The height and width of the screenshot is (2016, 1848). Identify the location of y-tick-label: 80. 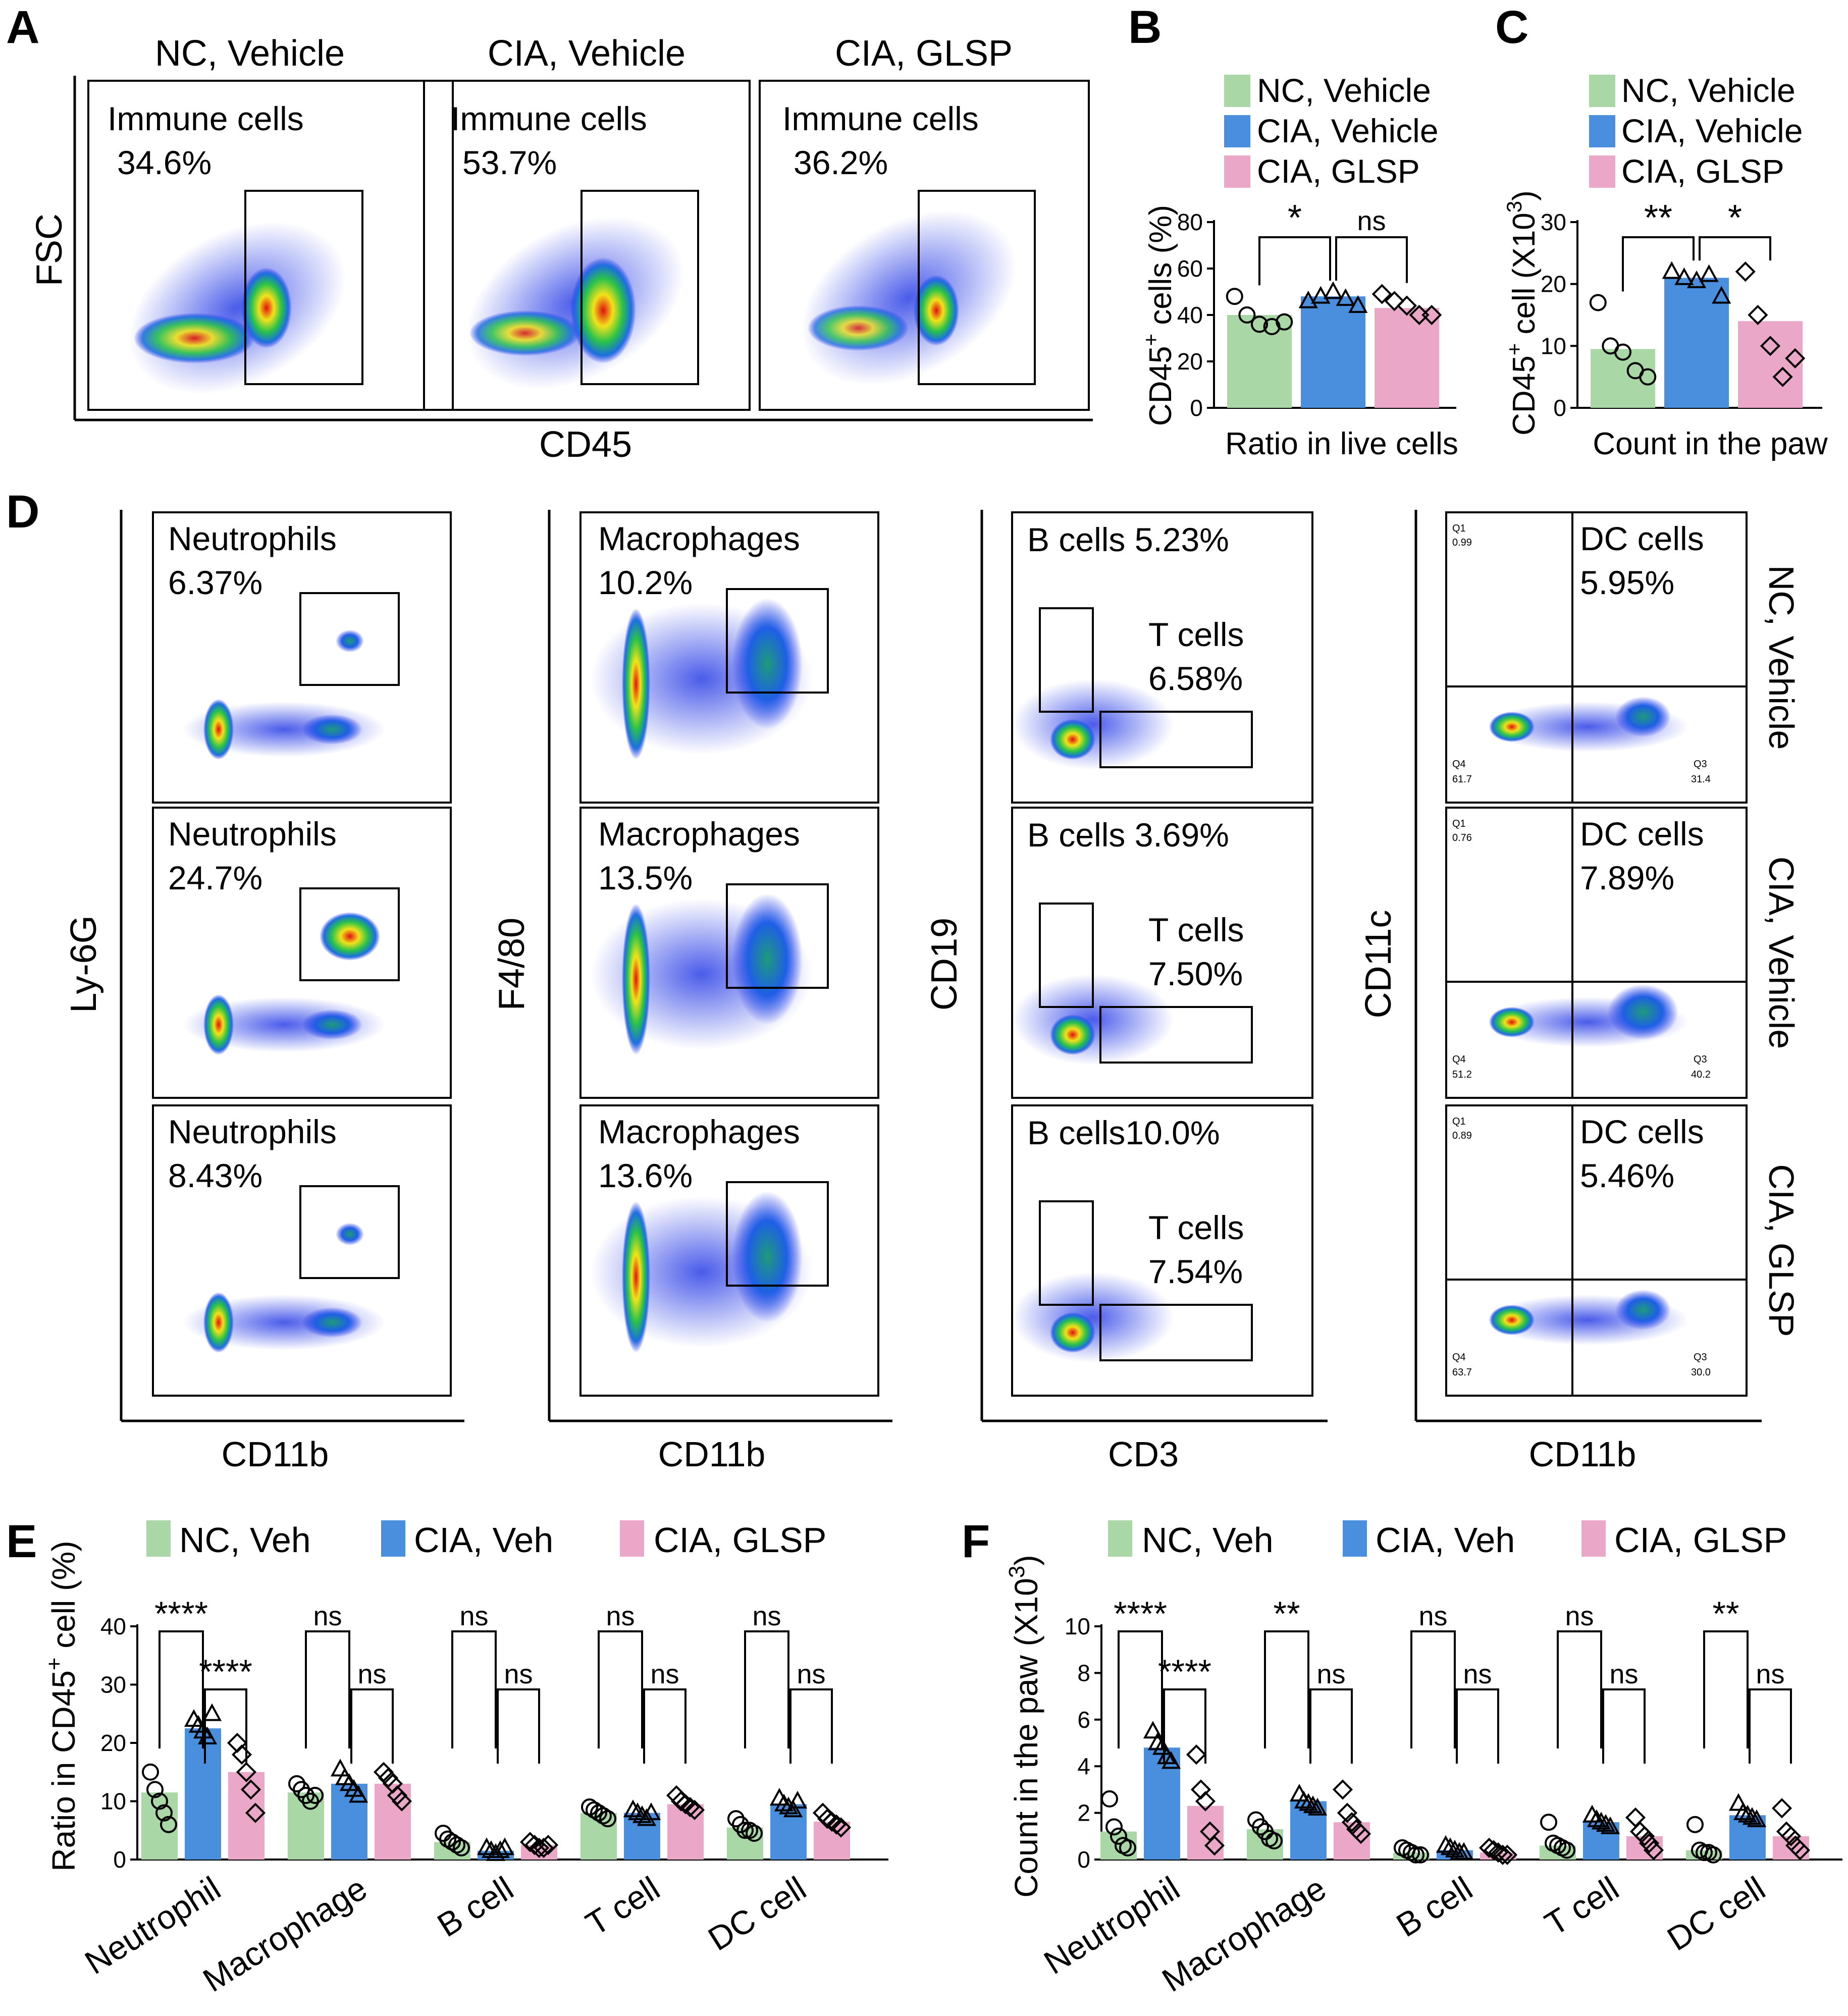
(1190, 222).